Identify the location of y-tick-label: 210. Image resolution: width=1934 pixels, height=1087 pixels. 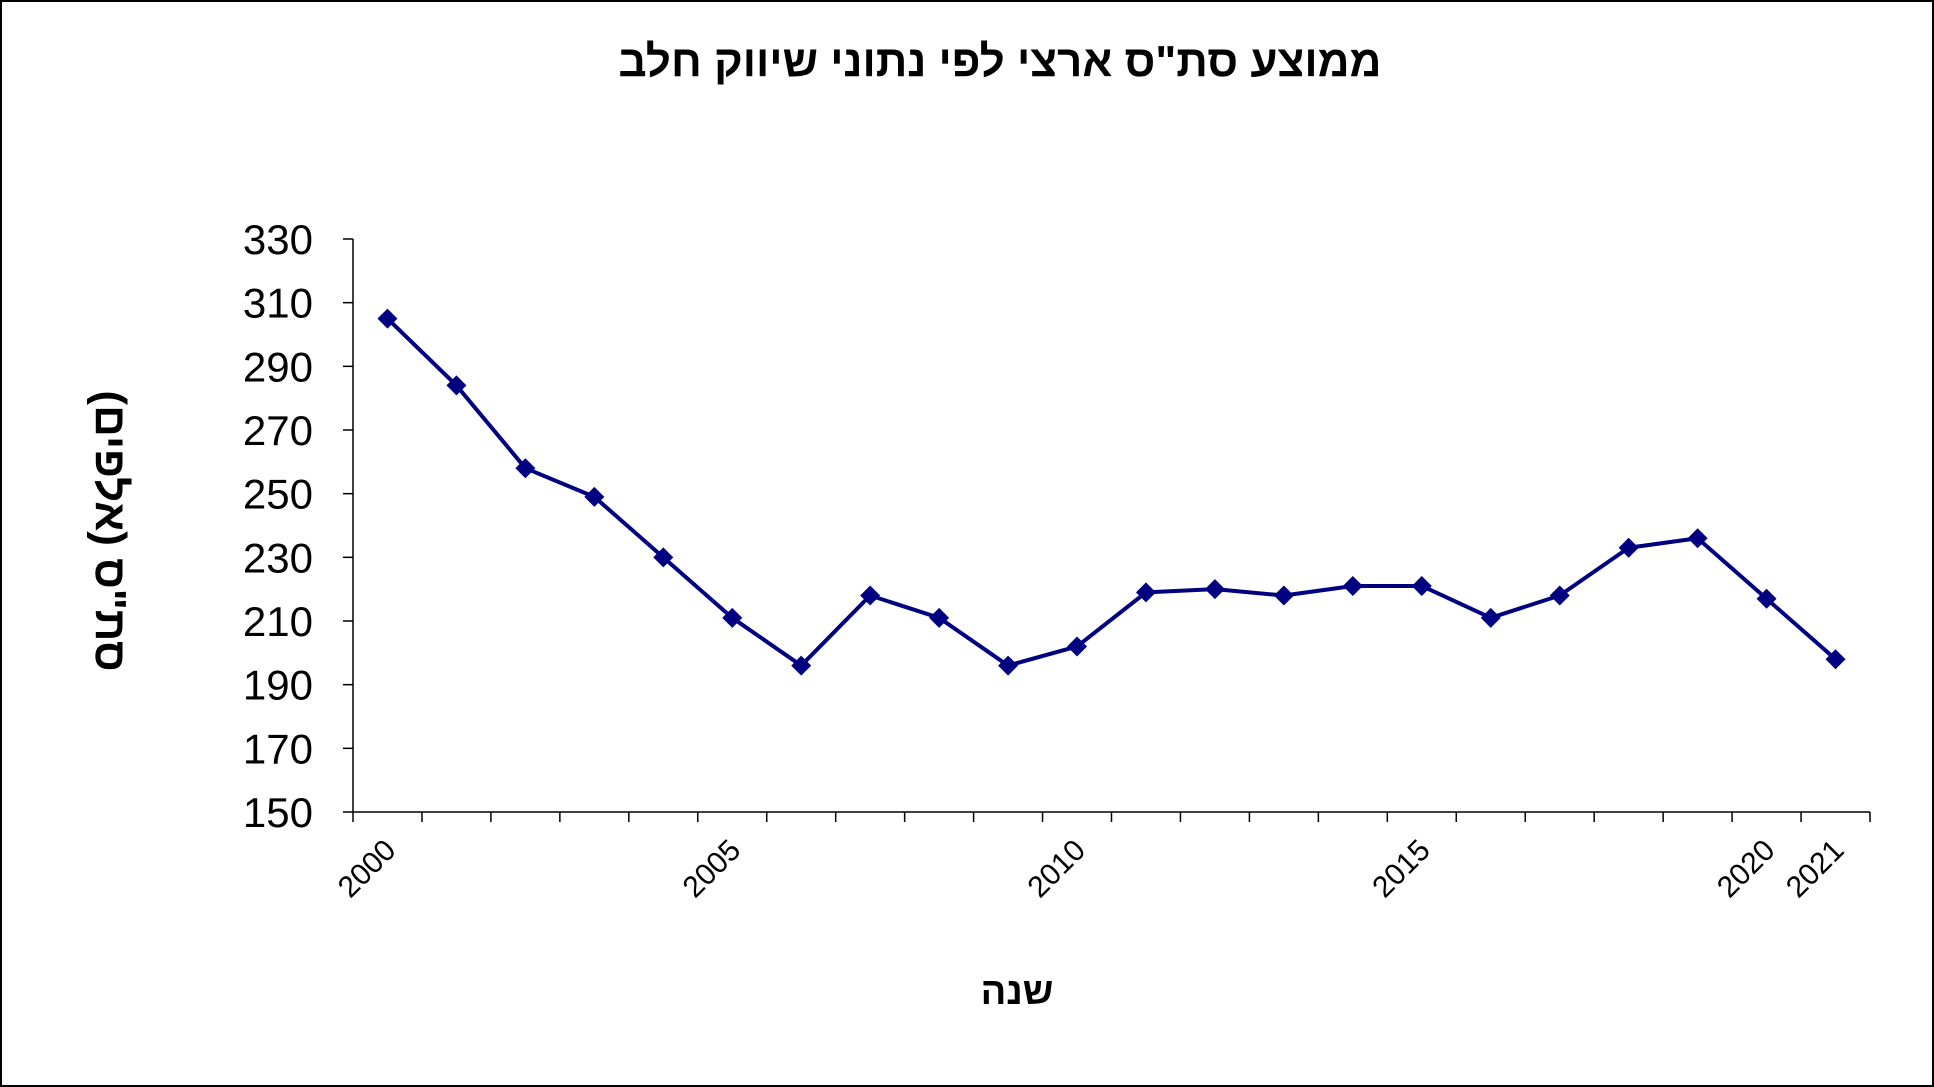
(278, 621).